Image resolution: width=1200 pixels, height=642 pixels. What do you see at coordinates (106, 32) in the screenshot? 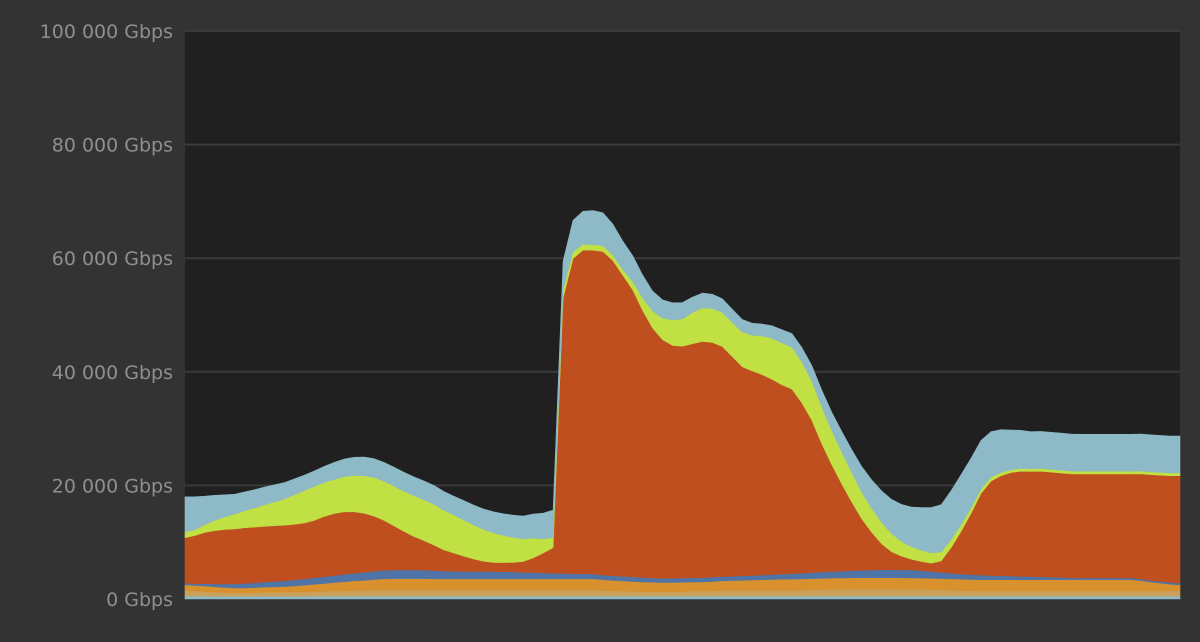
I see `y-tick-label: 100 000 Gbps` at bounding box center [106, 32].